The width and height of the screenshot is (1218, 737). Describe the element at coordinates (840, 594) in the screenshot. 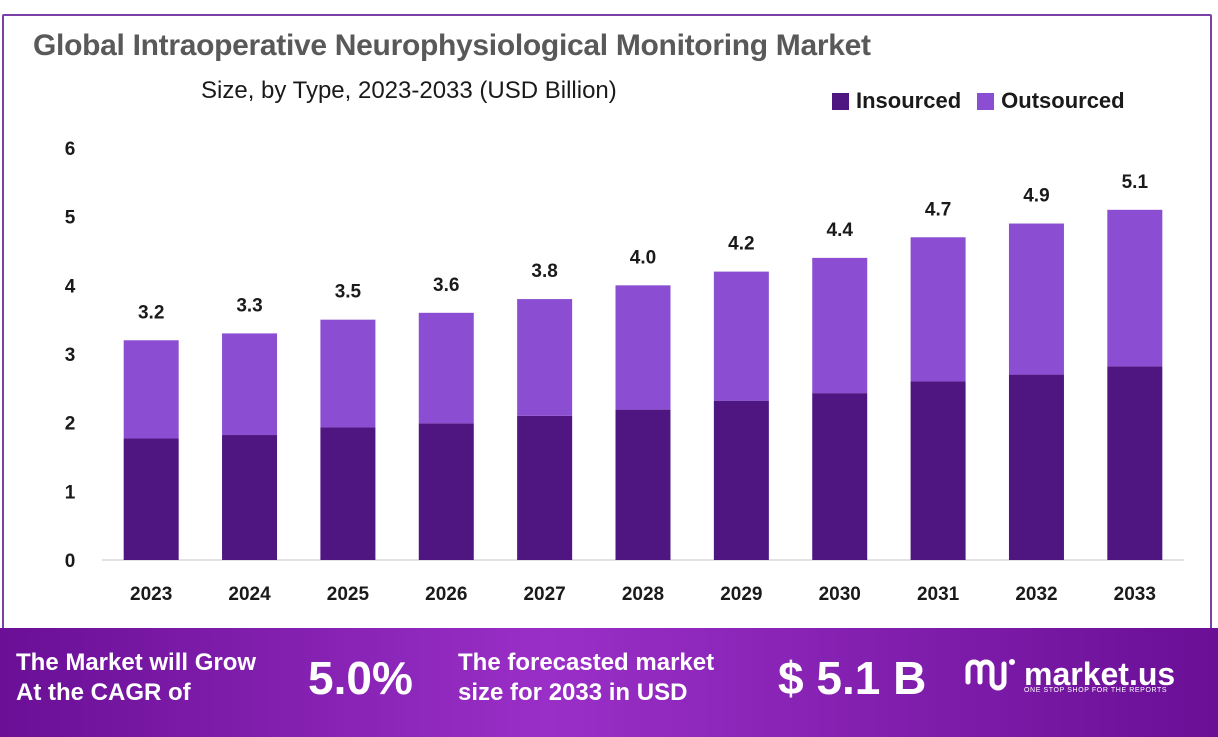

I see `x-tick-label-2030: 2030` at that location.